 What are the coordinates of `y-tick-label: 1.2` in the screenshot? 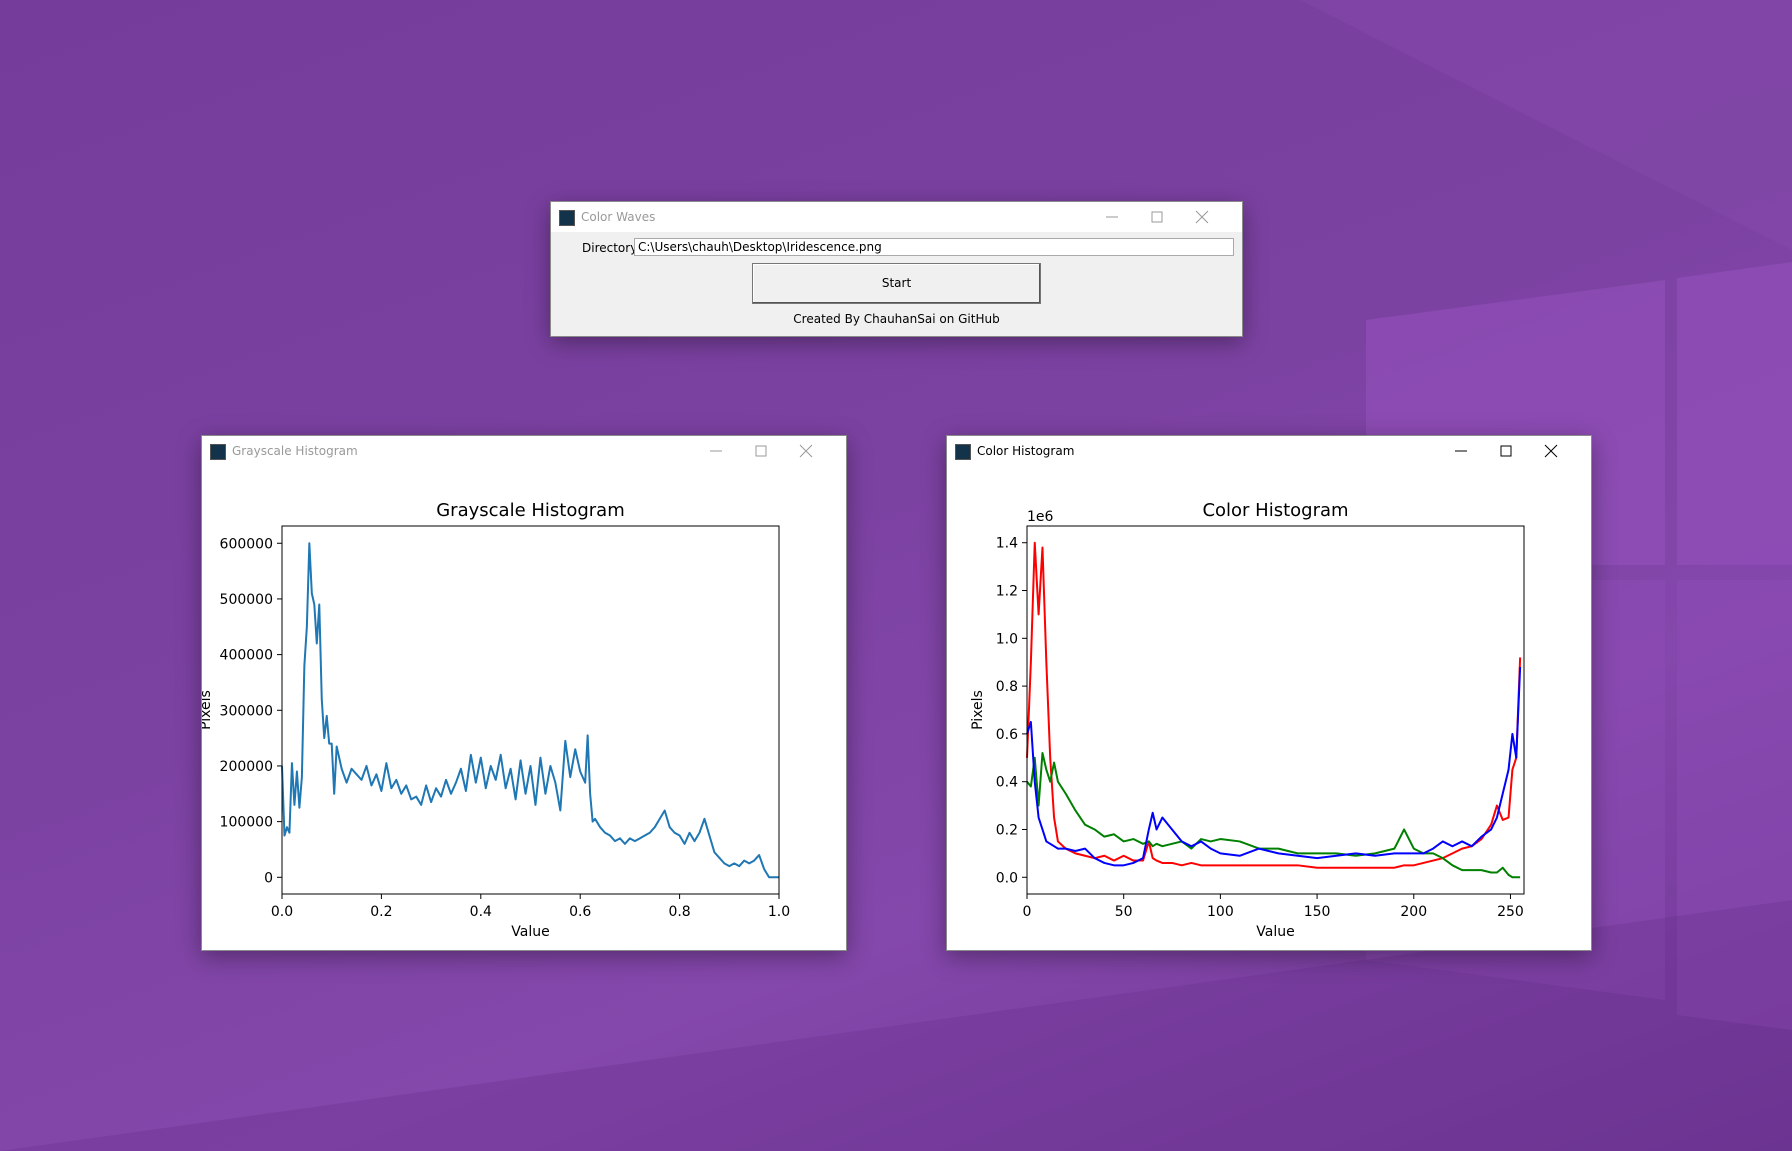 It's located at (1007, 592).